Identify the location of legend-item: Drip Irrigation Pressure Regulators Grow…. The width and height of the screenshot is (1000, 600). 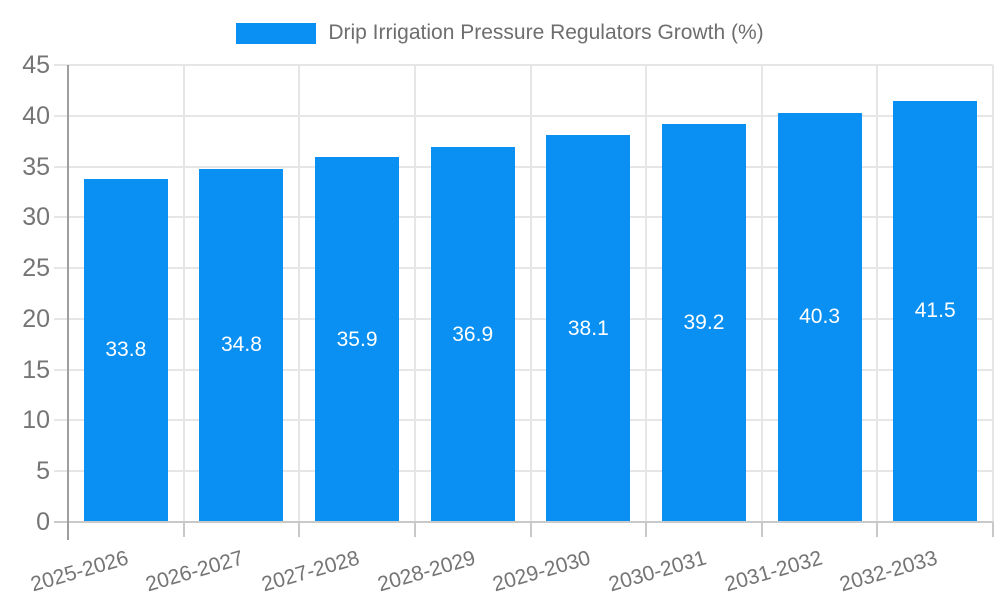
(500, 33).